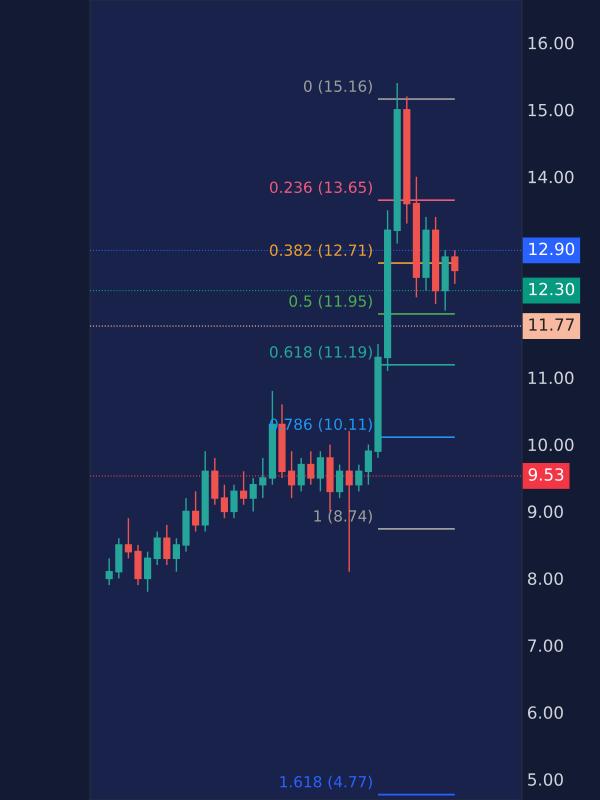  Describe the element at coordinates (321, 353) in the screenshot. I see `ref-line-label: 0.618 (11.19)` at that location.